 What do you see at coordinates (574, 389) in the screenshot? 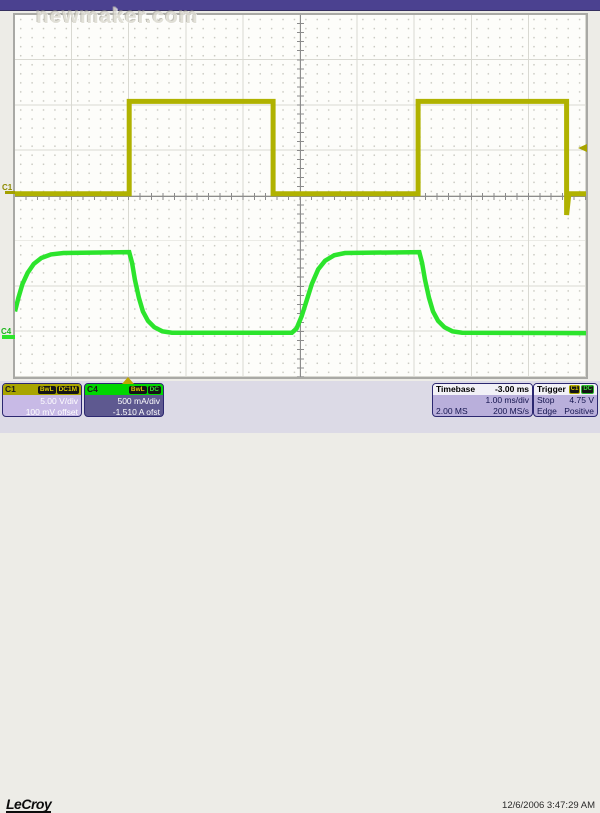
I see `trigger-source-badge: C1` at bounding box center [574, 389].